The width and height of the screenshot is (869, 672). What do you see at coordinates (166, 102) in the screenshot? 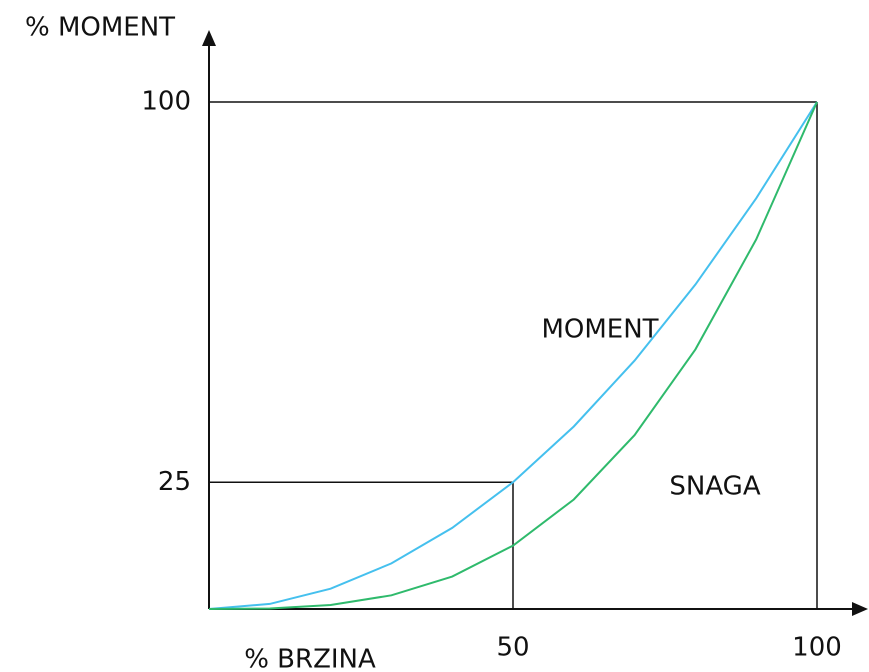
I see `y-tick-label: 100` at bounding box center [166, 102].